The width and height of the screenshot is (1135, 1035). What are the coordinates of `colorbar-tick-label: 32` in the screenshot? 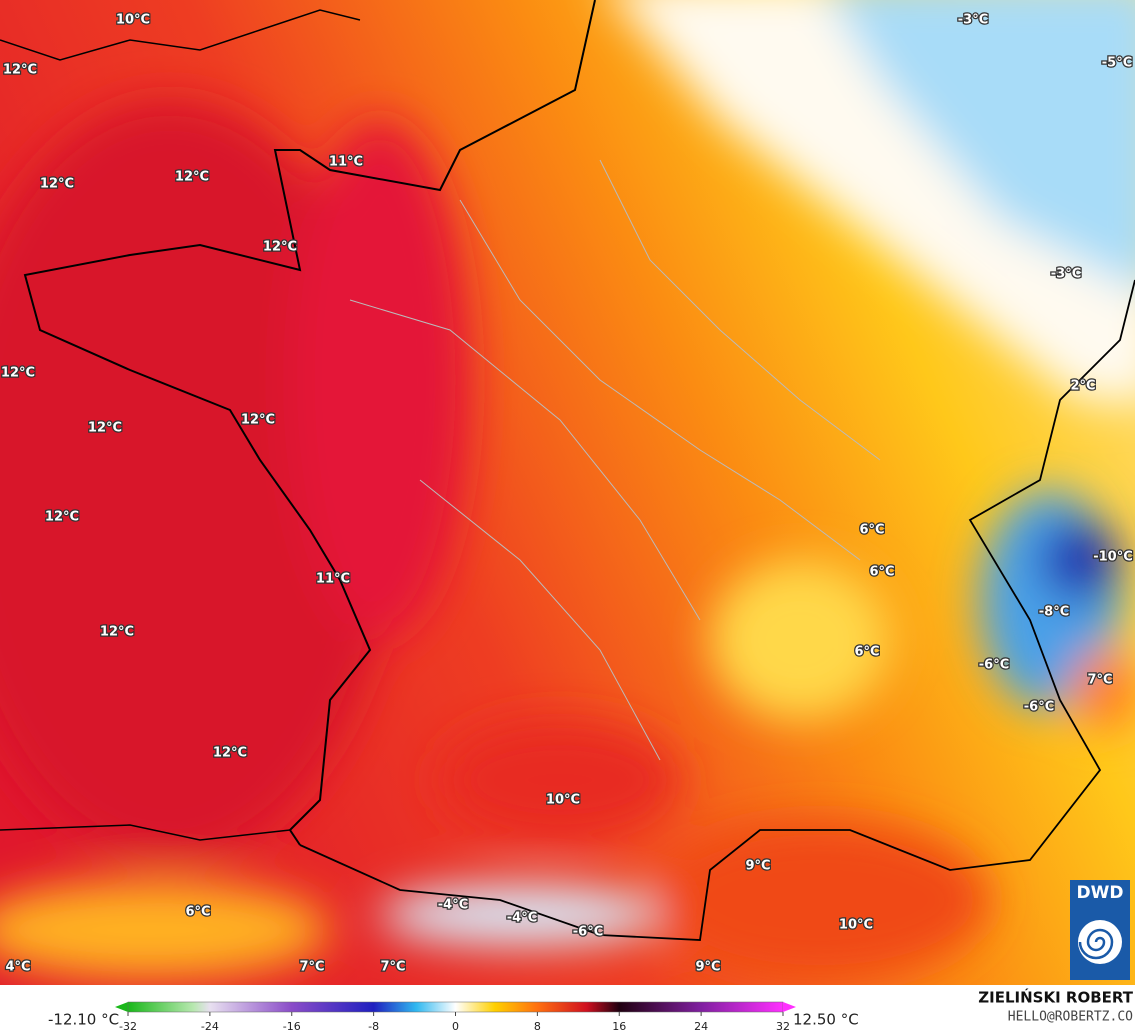 It's located at (783, 1026).